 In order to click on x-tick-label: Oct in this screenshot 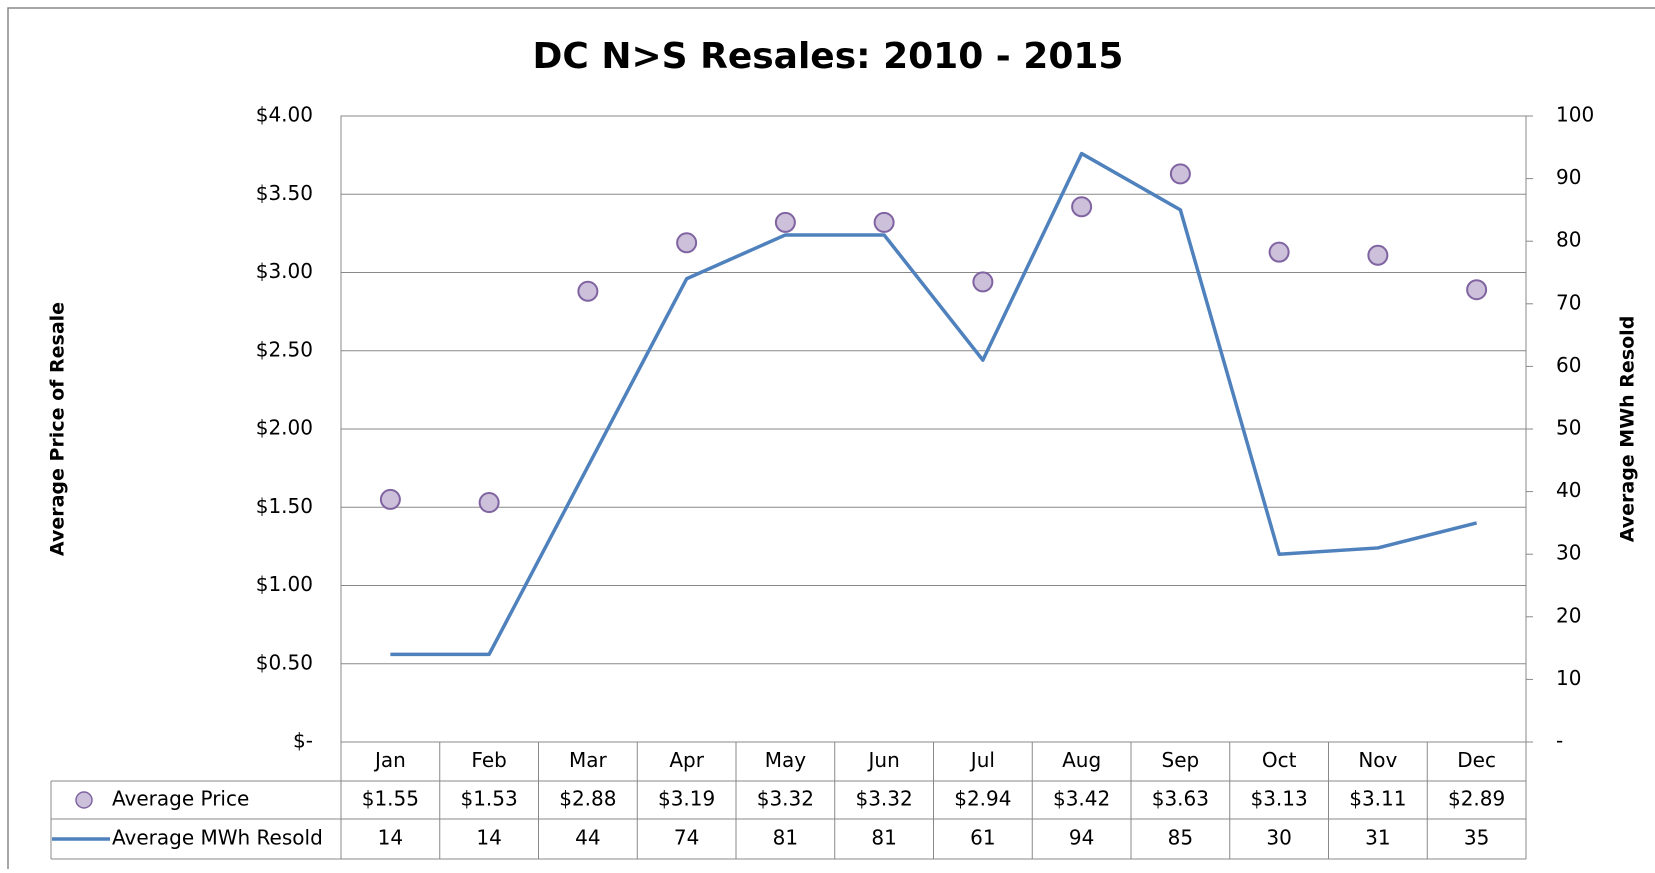, I will do `click(1279, 760)`.